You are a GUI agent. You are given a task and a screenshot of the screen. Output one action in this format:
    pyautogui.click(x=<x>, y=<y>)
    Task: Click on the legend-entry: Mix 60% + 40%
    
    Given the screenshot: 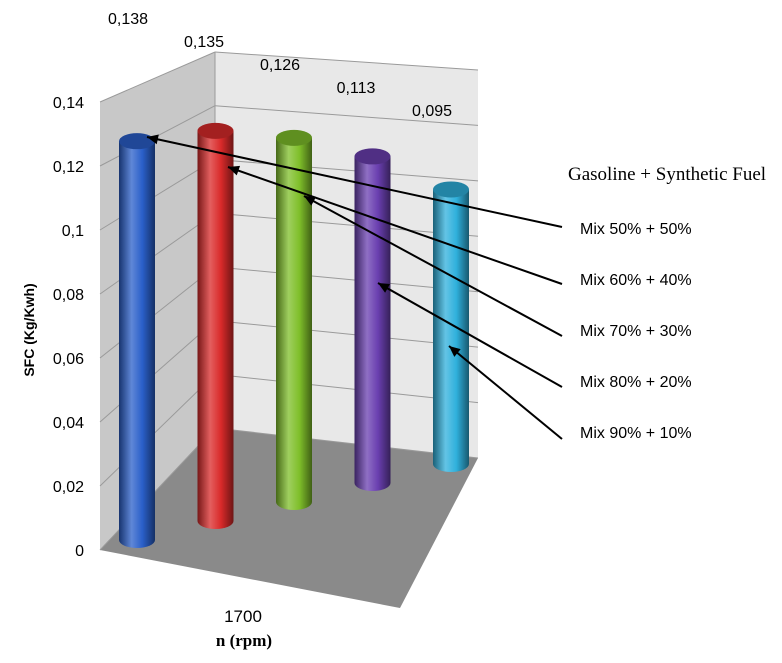 What is the action you would take?
    pyautogui.click(x=636, y=280)
    